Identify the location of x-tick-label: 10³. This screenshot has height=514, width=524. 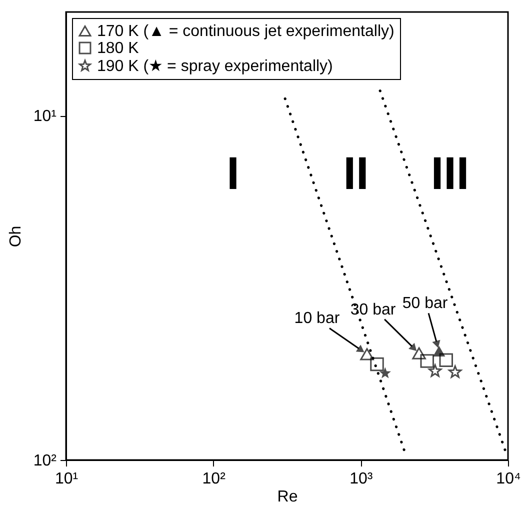
(362, 479).